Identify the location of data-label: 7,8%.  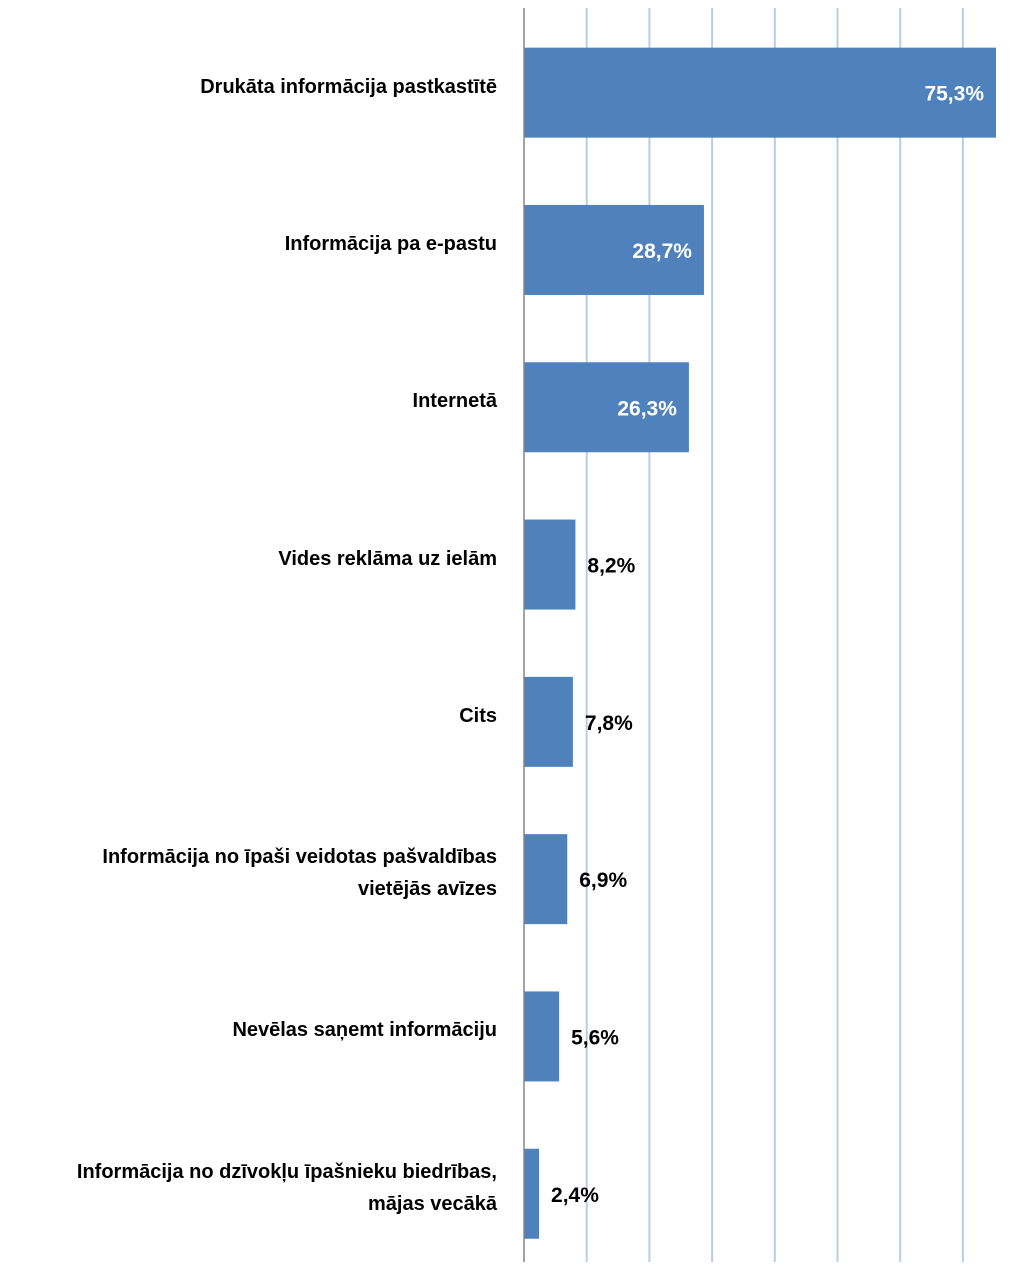
(609, 723).